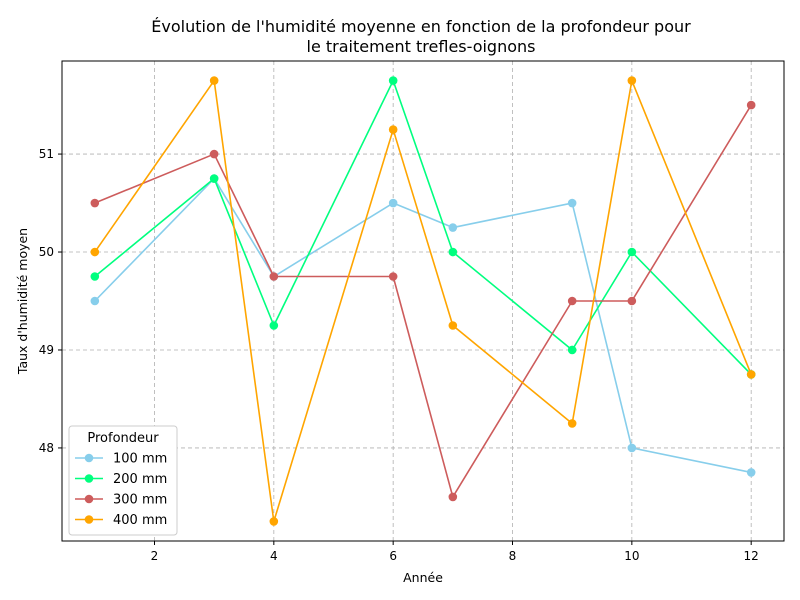  What do you see at coordinates (631, 556) in the screenshot?
I see `x-tick-label: 10` at bounding box center [631, 556].